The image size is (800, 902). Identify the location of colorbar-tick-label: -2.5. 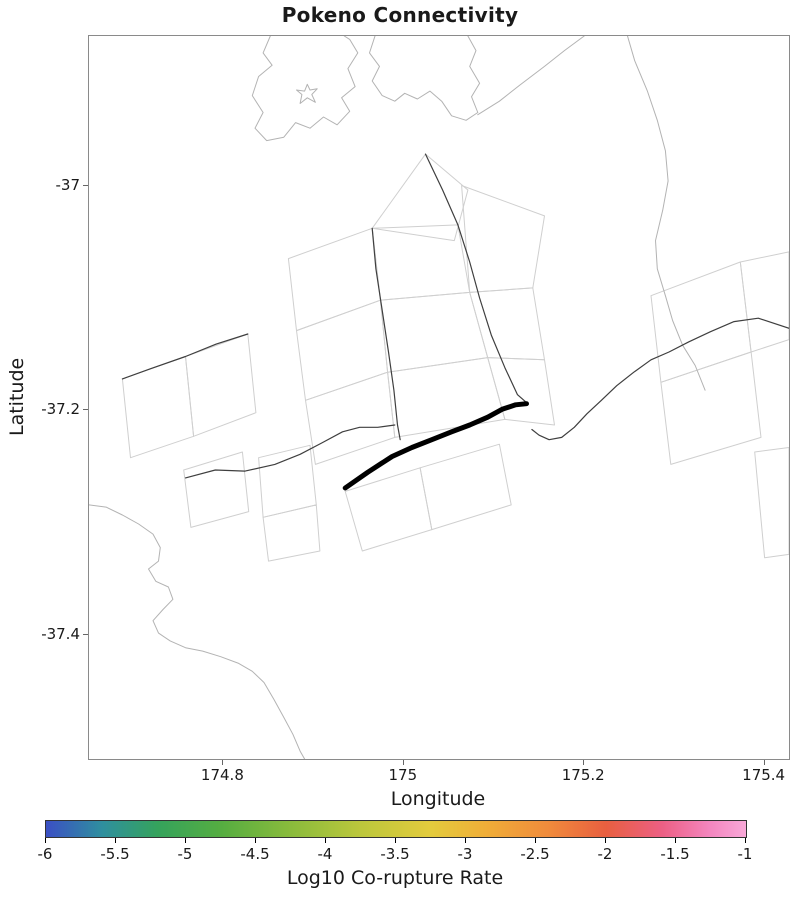
(535, 854).